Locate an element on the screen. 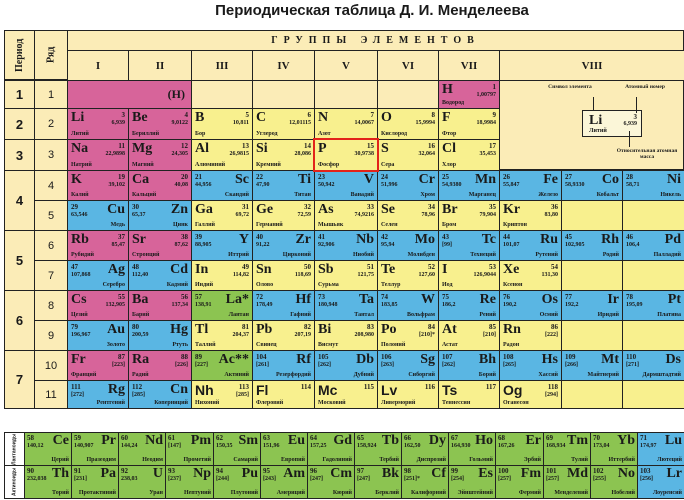 The image size is (684, 500). element-cell-pd: Pd 46 106,4 Палладий is located at coordinates (653, 245).